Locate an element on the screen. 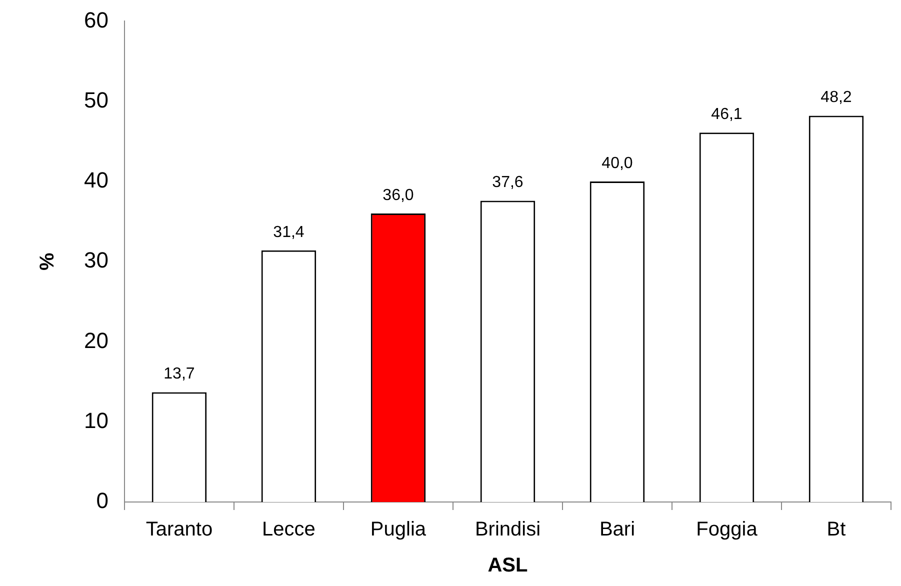 This screenshot has height=586, width=901. y-tick-label: 40 is located at coordinates (96, 180).